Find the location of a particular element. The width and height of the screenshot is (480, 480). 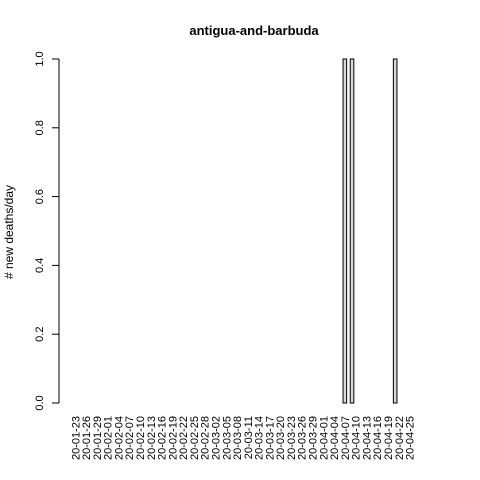

y-tick-label: 0.2 is located at coordinates (40, 334).